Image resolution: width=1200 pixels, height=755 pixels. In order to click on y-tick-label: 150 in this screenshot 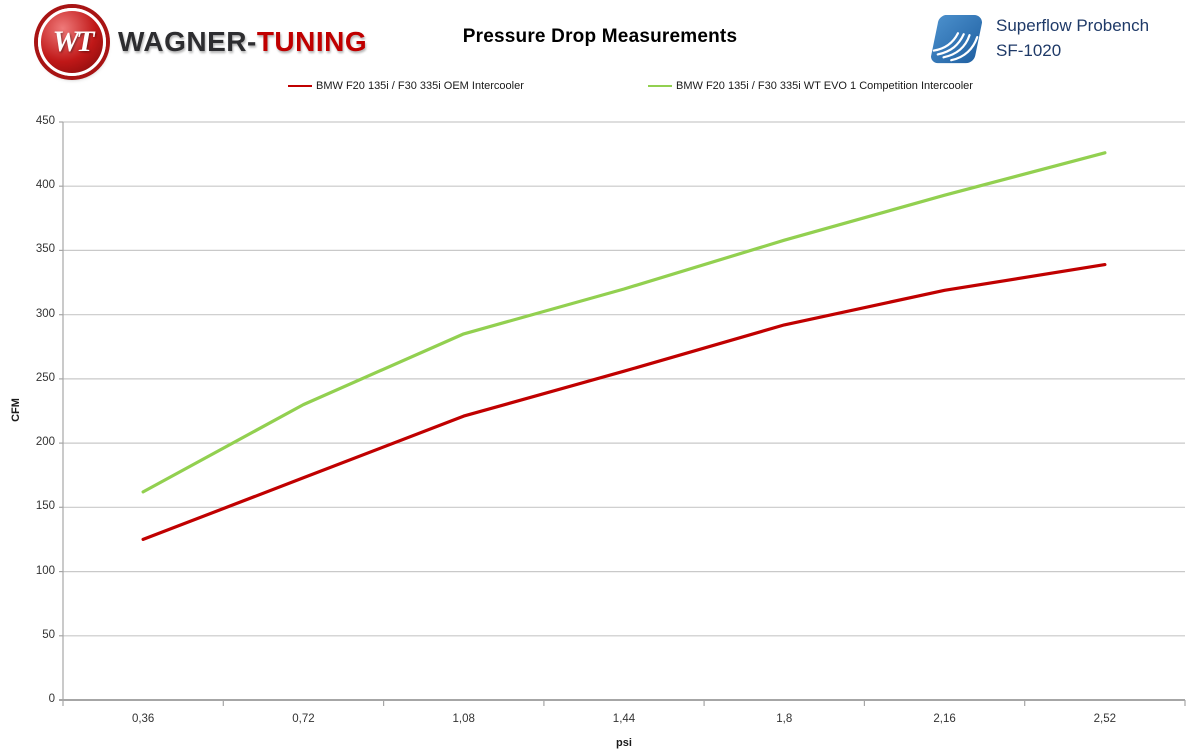, I will do `click(45, 506)`.